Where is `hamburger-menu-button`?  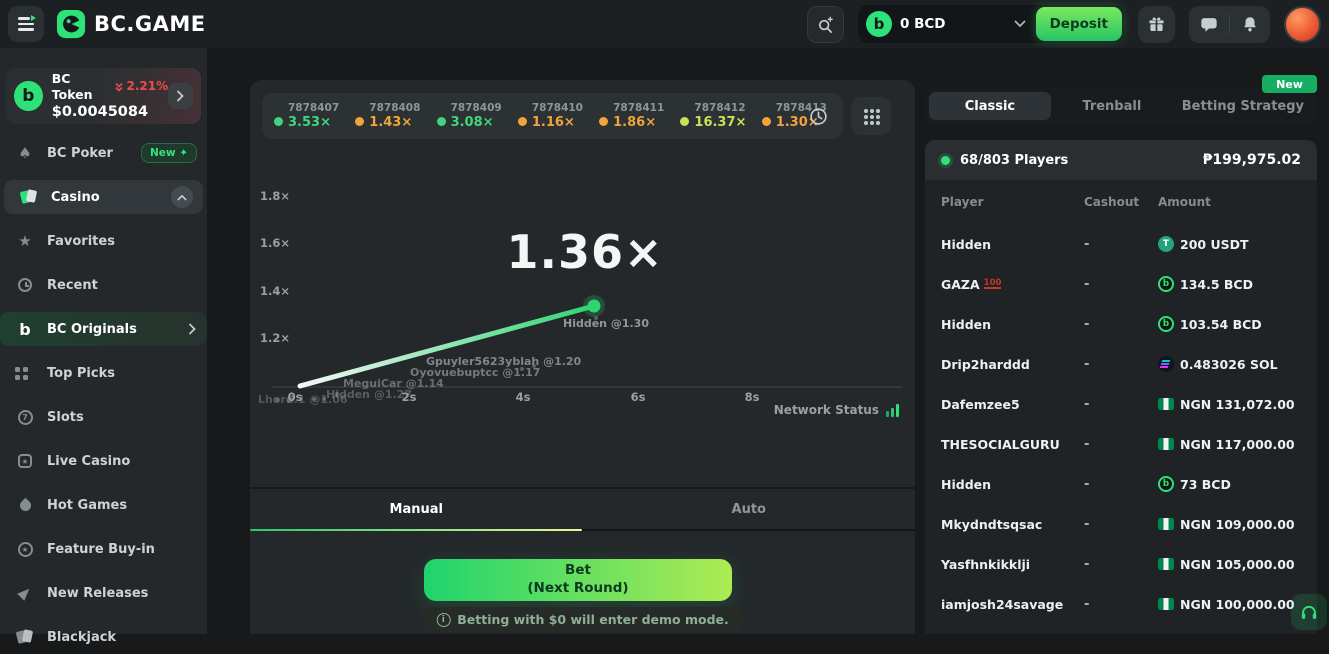 hamburger-menu-button is located at coordinates (26, 24).